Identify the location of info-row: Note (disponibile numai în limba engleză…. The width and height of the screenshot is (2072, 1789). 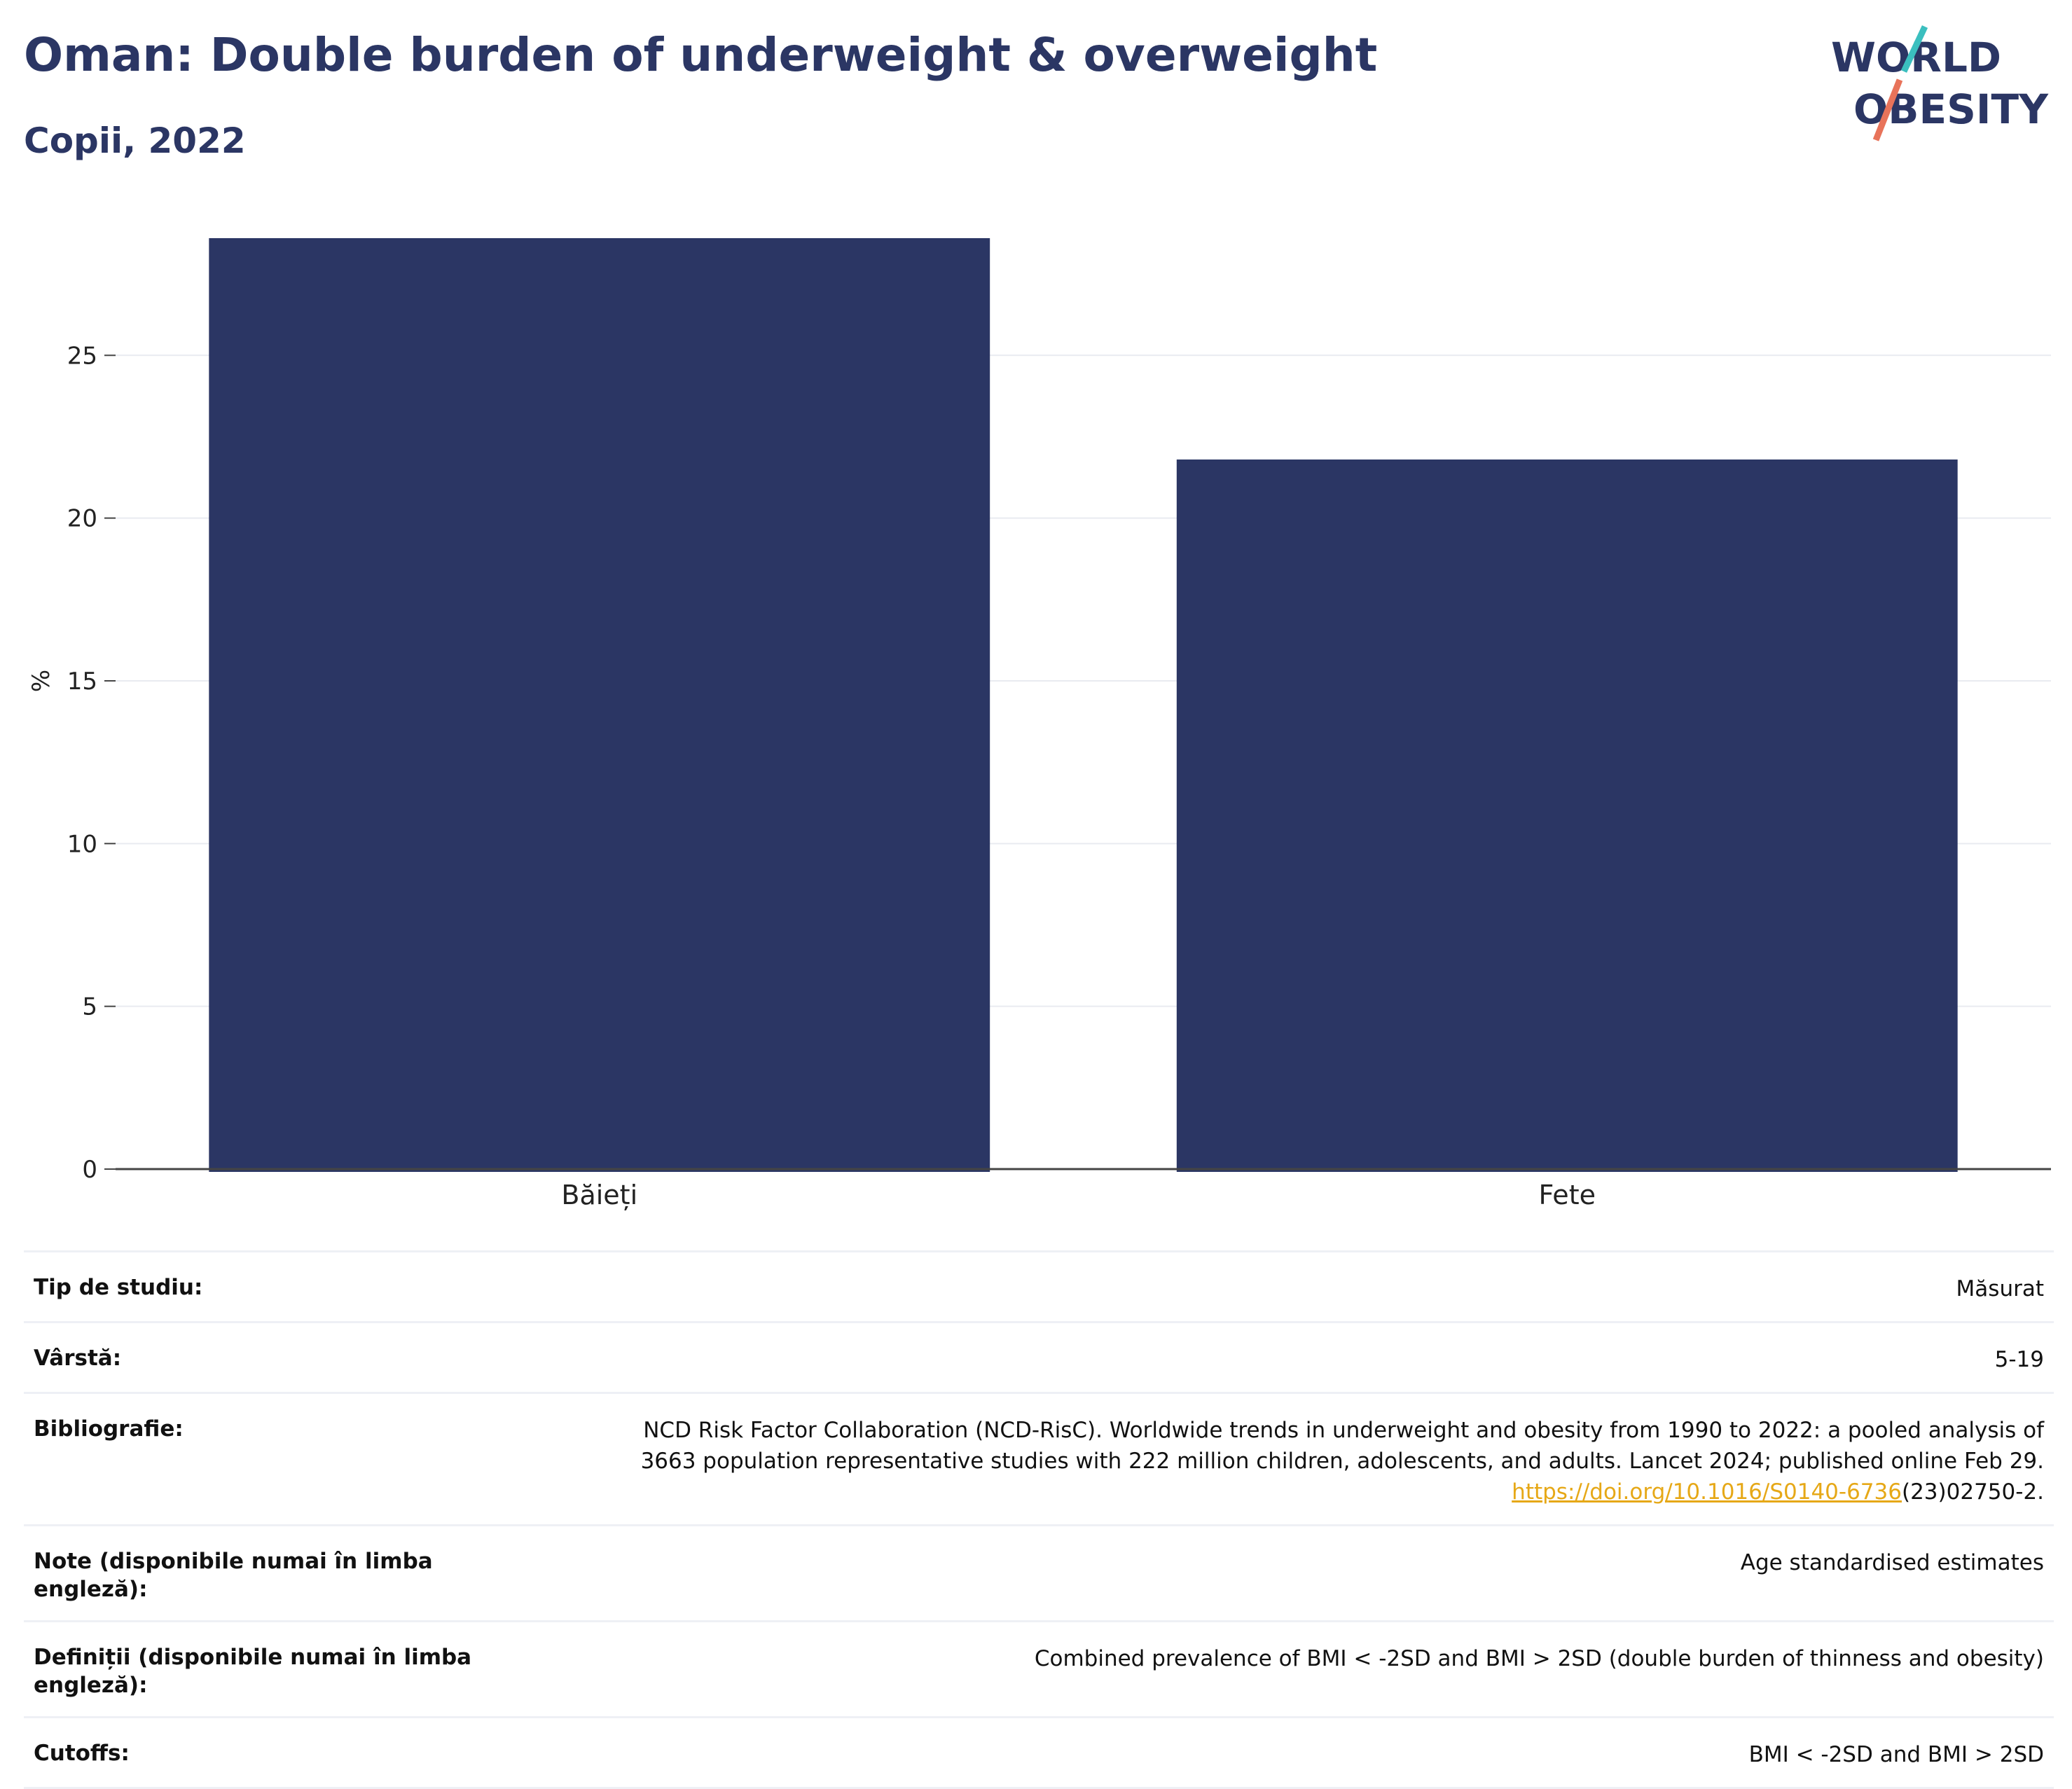
(1039, 1572).